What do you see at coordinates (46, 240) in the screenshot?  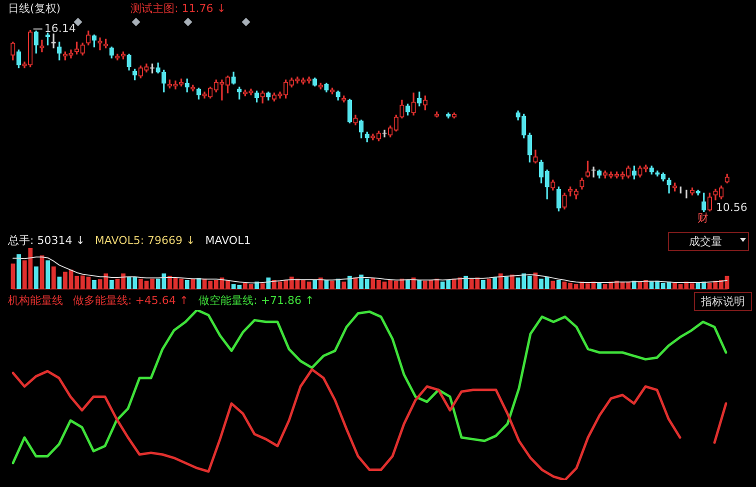 I see `chart-title: 总手: 50314 ↓` at bounding box center [46, 240].